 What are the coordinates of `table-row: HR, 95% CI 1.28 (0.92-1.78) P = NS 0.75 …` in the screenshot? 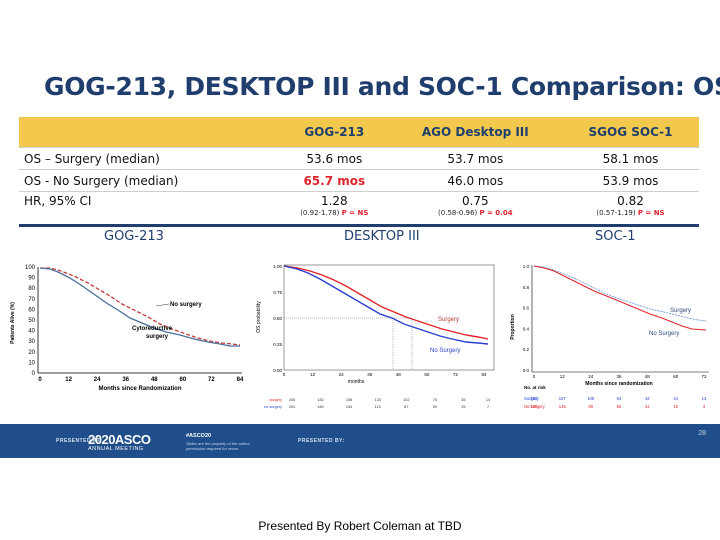 It's located at (359, 209).